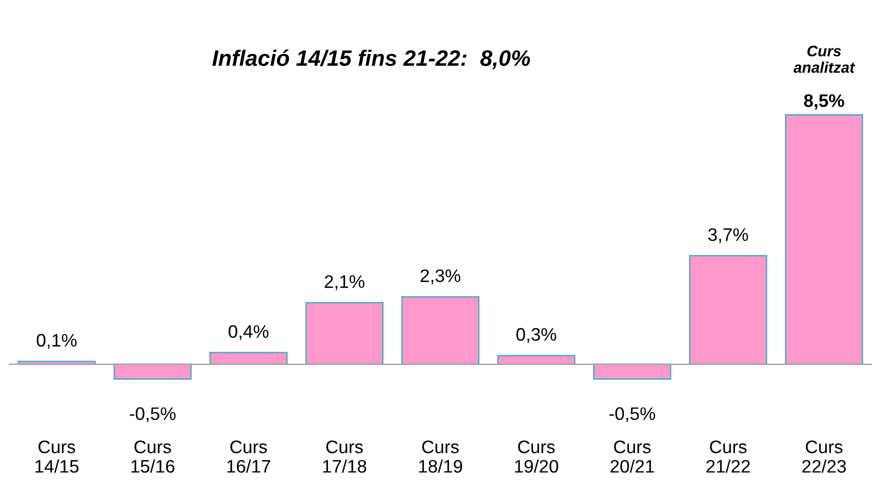 This screenshot has width=872, height=493. Describe the element at coordinates (440, 456) in the screenshot. I see `x-tick-label: Curs 18/19` at that location.